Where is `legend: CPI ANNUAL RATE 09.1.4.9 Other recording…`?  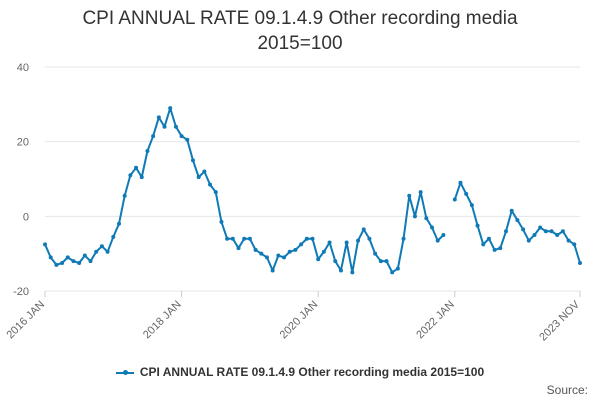 legend: CPI ANNUAL RATE 09.1.4.9 Other recording… is located at coordinates (300, 372).